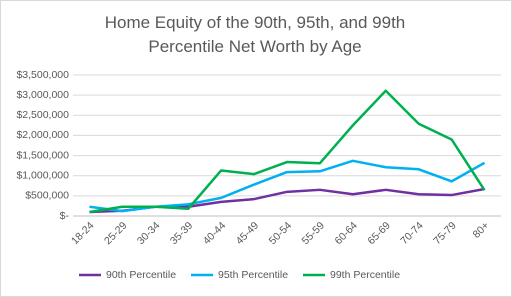 Image resolution: width=512 pixels, height=297 pixels. Describe the element at coordinates (65, 216) in the screenshot. I see `y-tick-label: $-` at that location.